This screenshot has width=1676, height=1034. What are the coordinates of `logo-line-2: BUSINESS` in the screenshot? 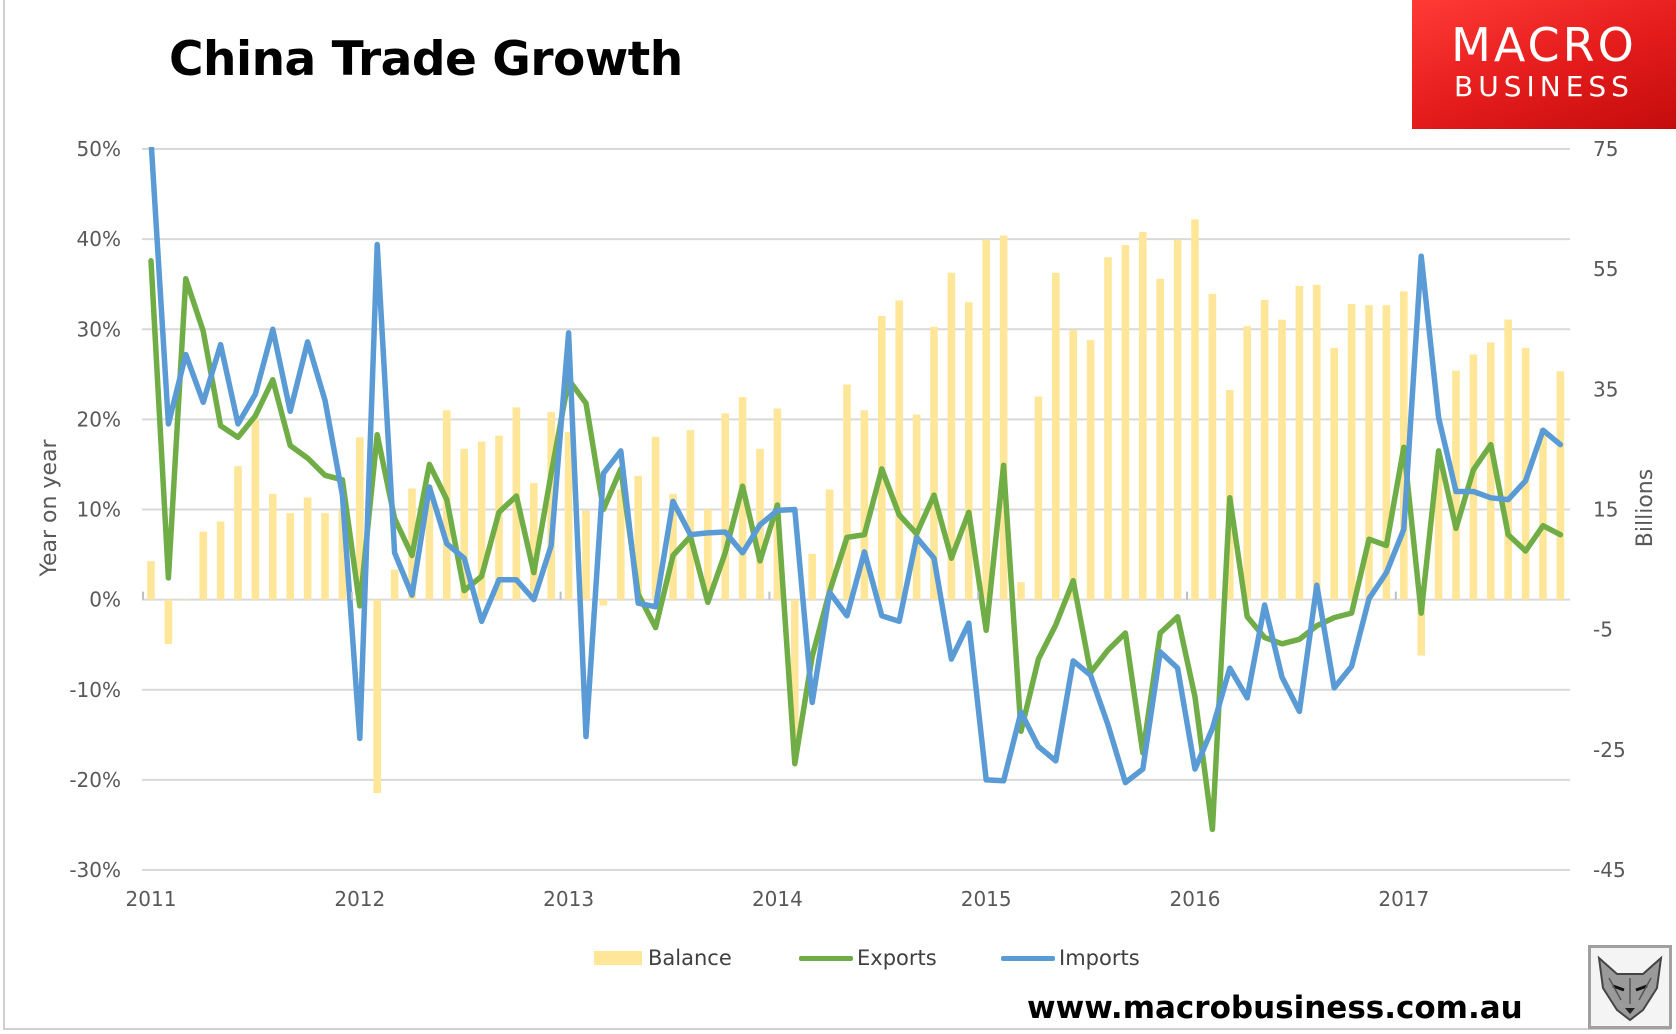 It's located at (1544, 86).